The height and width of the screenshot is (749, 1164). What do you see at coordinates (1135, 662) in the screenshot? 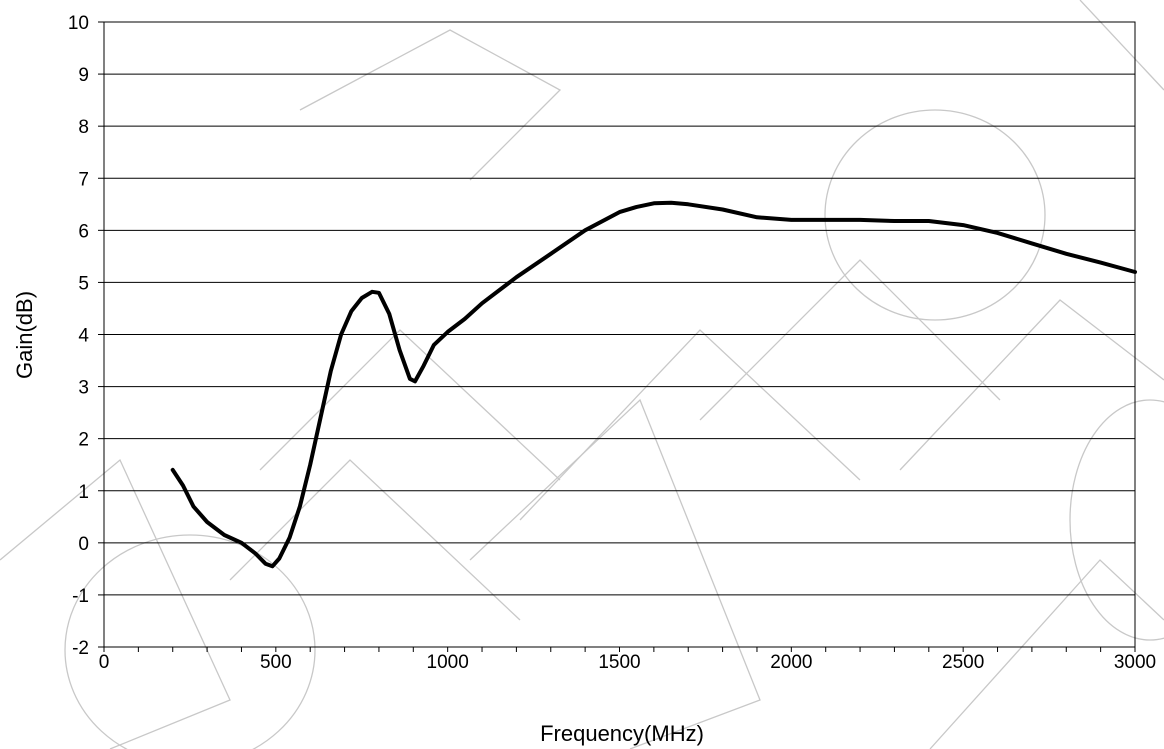
I see `x-tick-label: 3000` at bounding box center [1135, 662].